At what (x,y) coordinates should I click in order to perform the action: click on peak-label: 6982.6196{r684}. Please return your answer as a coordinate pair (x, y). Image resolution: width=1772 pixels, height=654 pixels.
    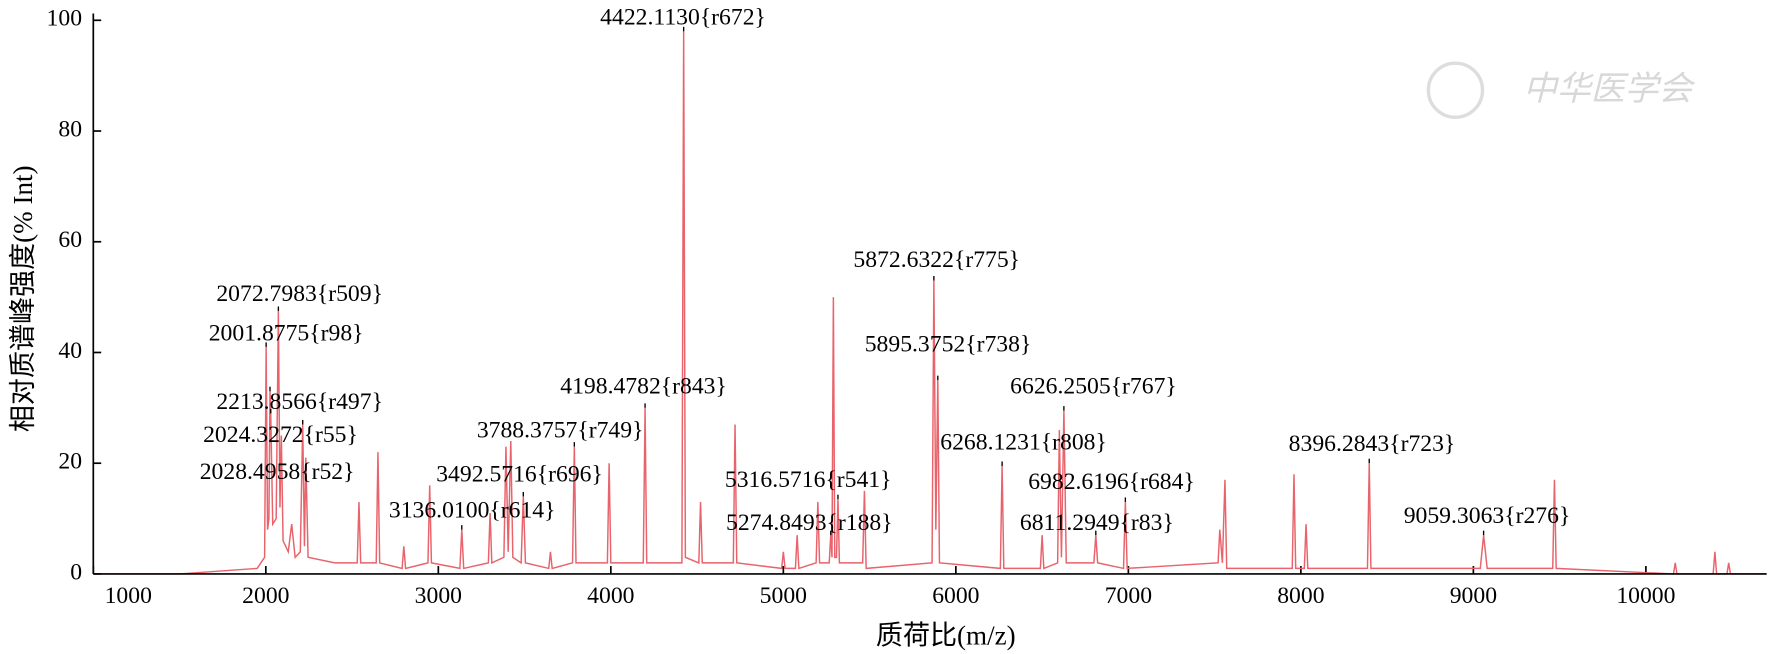
    Looking at the image, I should click on (1111, 482).